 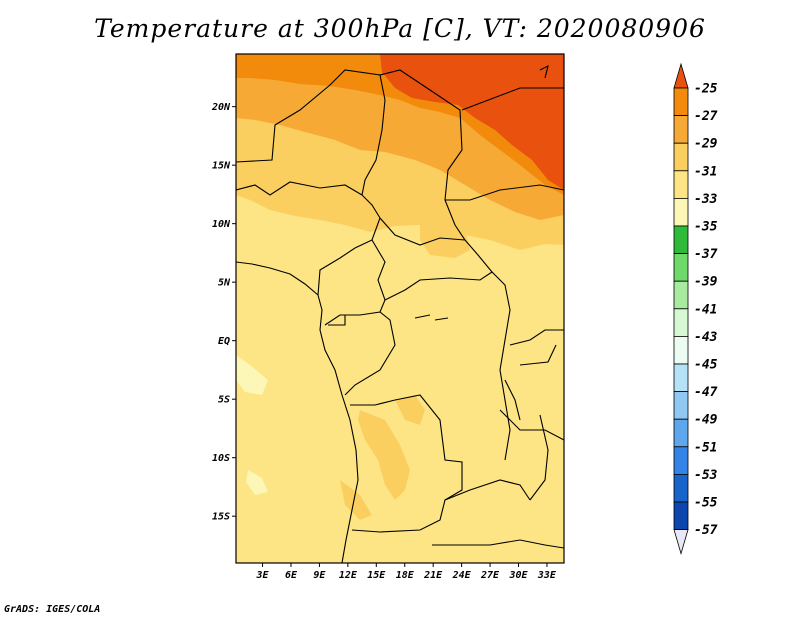 I want to click on lon-label: 15E, so click(x=376, y=575).